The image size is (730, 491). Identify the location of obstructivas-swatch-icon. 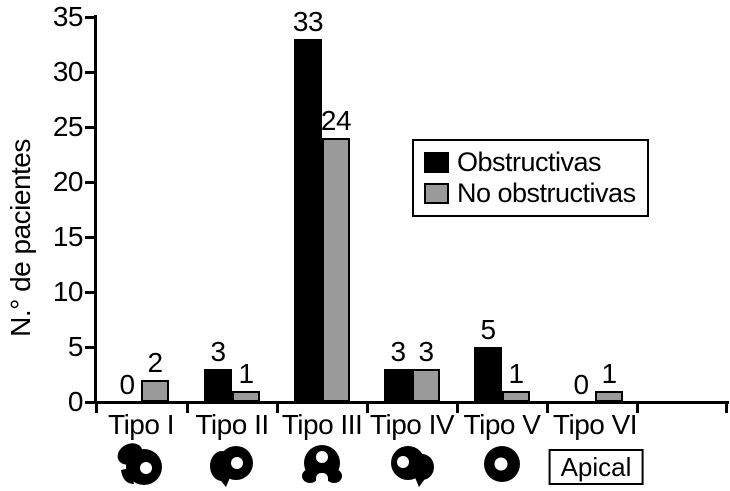
(436, 162).